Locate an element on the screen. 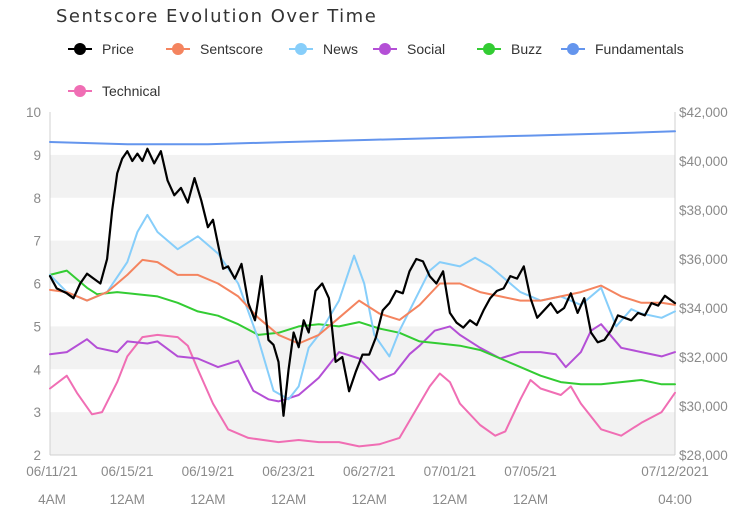  series-line-fundamentals is located at coordinates (362, 138).